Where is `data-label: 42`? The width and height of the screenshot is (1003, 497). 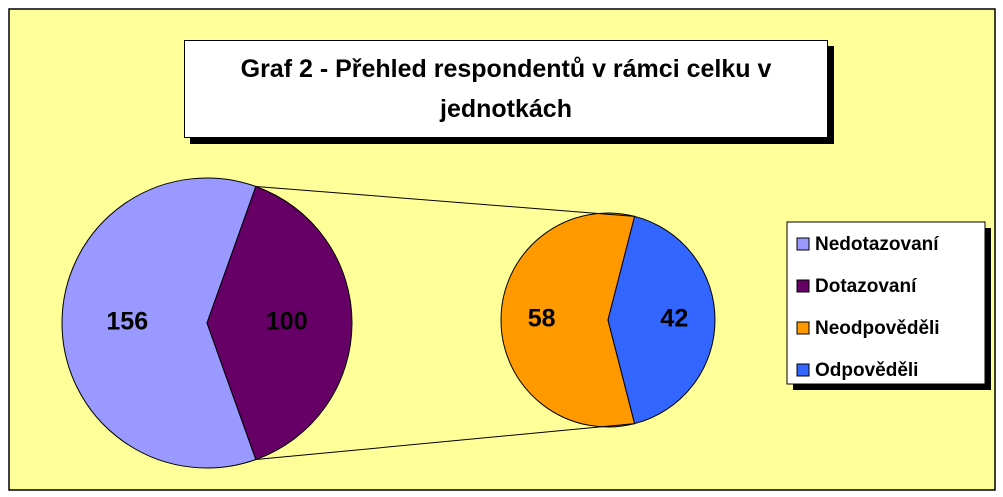 data-label: 42 is located at coordinates (674, 319).